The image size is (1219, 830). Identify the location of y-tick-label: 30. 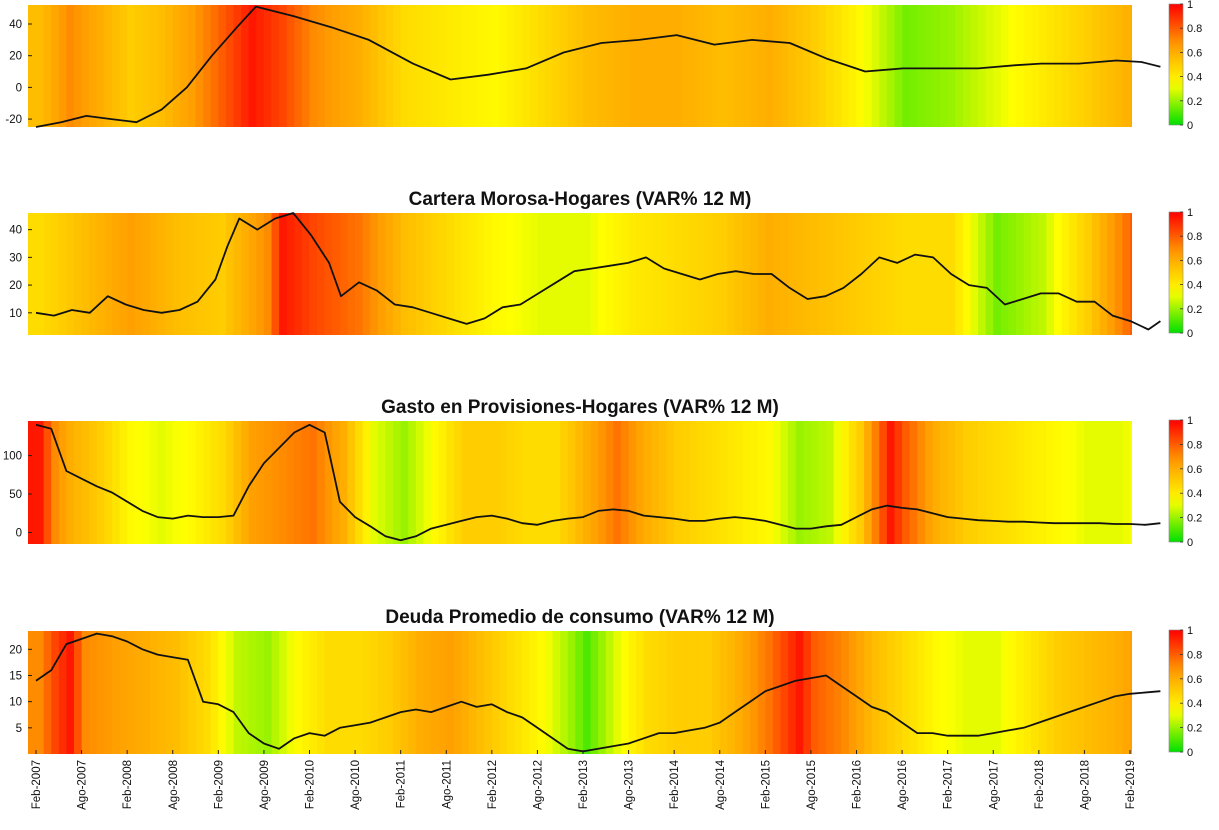
(15, 258).